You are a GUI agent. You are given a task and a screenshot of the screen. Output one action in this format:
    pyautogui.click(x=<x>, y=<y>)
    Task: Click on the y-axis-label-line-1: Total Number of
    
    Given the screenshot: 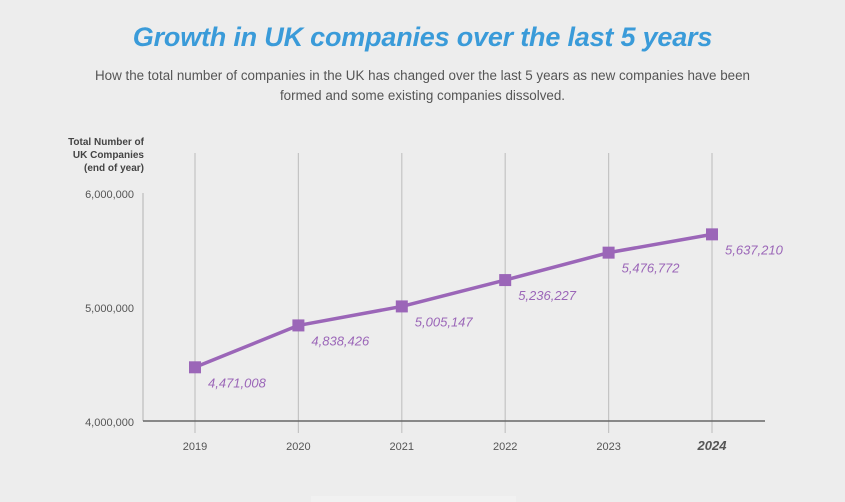 What is the action you would take?
    pyautogui.click(x=106, y=142)
    